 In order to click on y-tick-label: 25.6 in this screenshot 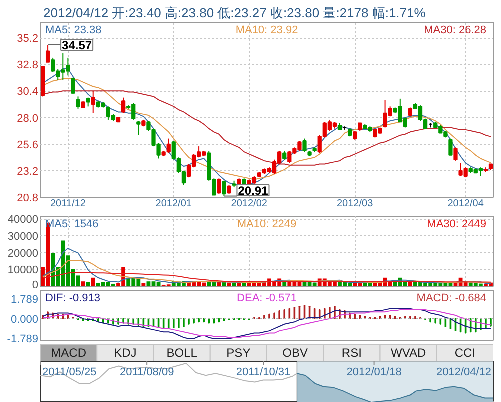, I will do `click(28, 145)`.